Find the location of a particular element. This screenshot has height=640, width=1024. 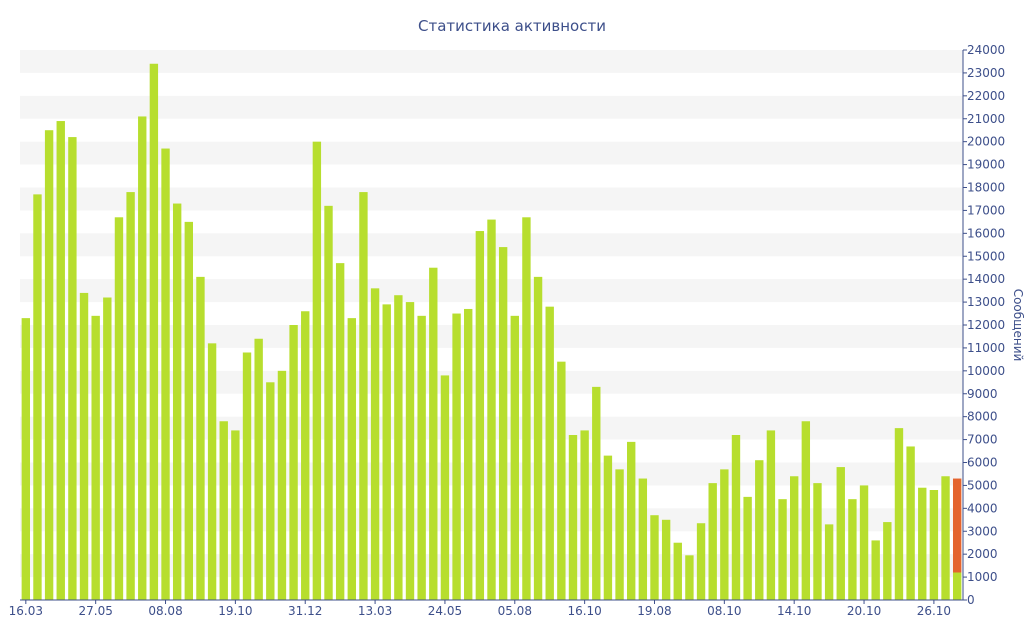

x-tick-label: 27.05 is located at coordinates (95, 611).